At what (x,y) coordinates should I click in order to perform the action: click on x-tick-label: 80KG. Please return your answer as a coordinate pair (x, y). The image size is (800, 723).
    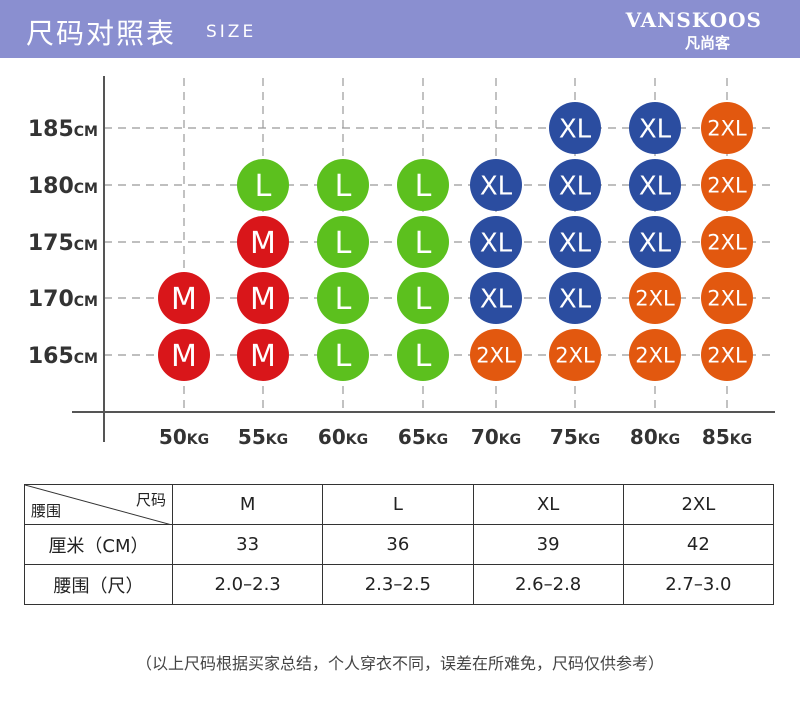
    Looking at the image, I should click on (655, 437).